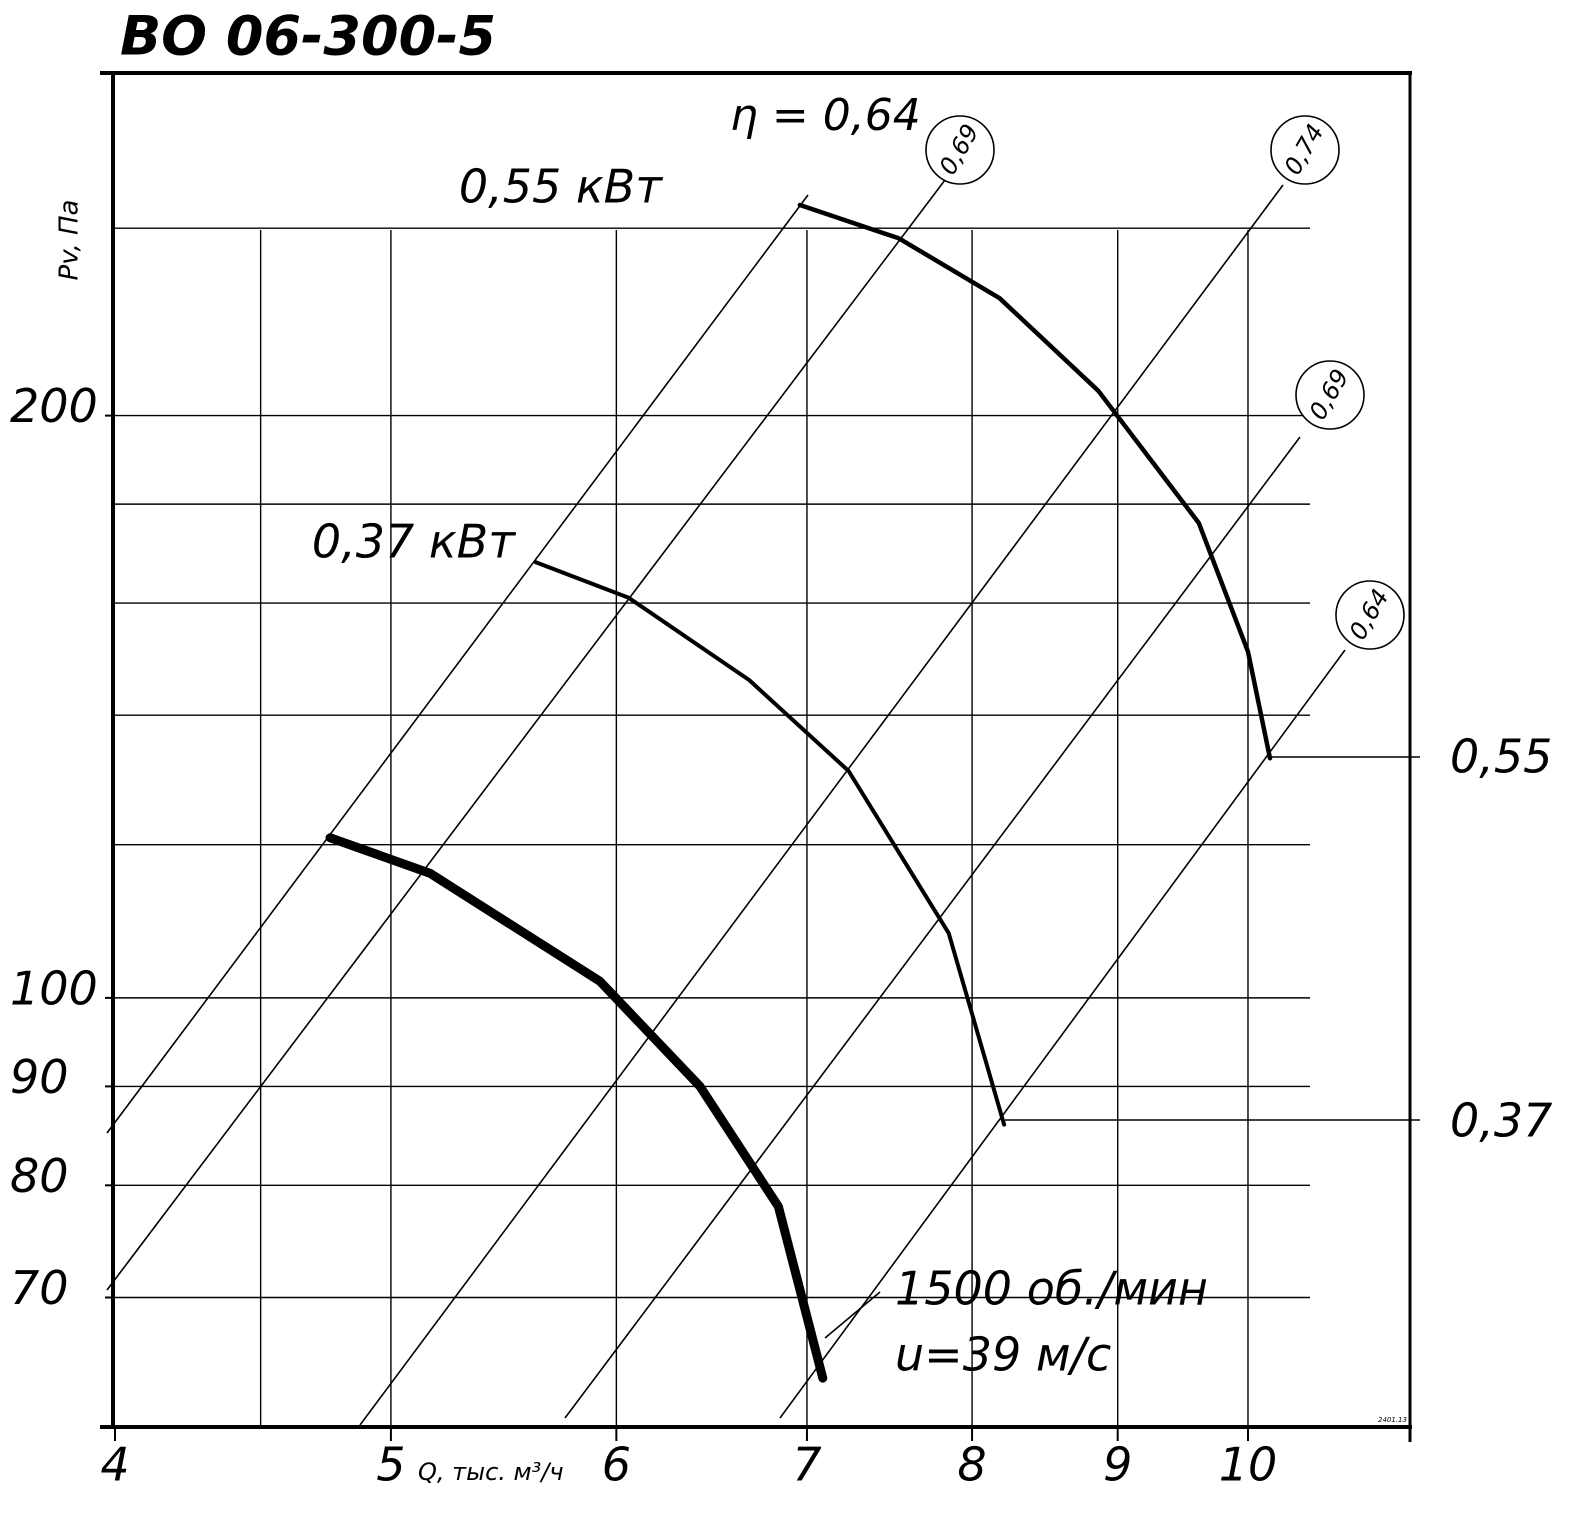 The width and height of the screenshot is (1596, 1522). What do you see at coordinates (390, 1465) in the screenshot?
I see `x-tick-label: 5` at bounding box center [390, 1465].